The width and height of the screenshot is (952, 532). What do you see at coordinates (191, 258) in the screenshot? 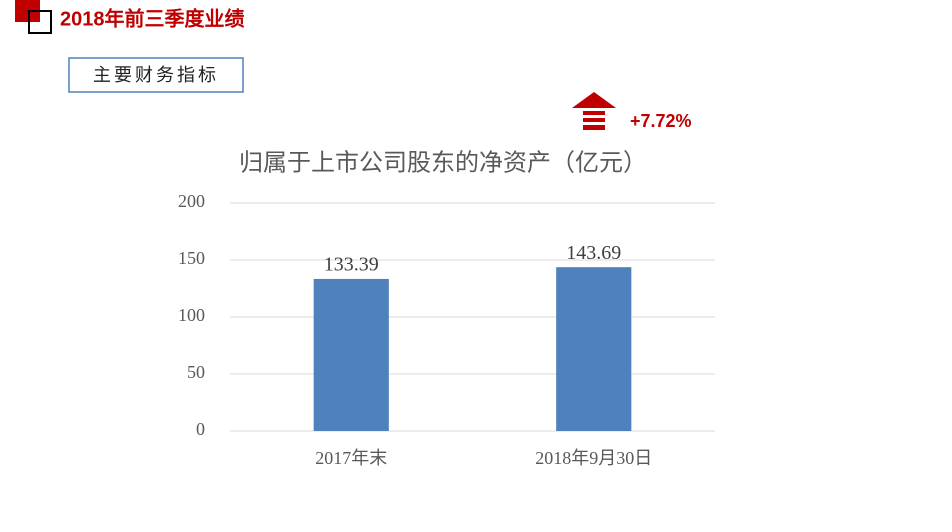
I see `y-tick-label: 150` at bounding box center [191, 258].